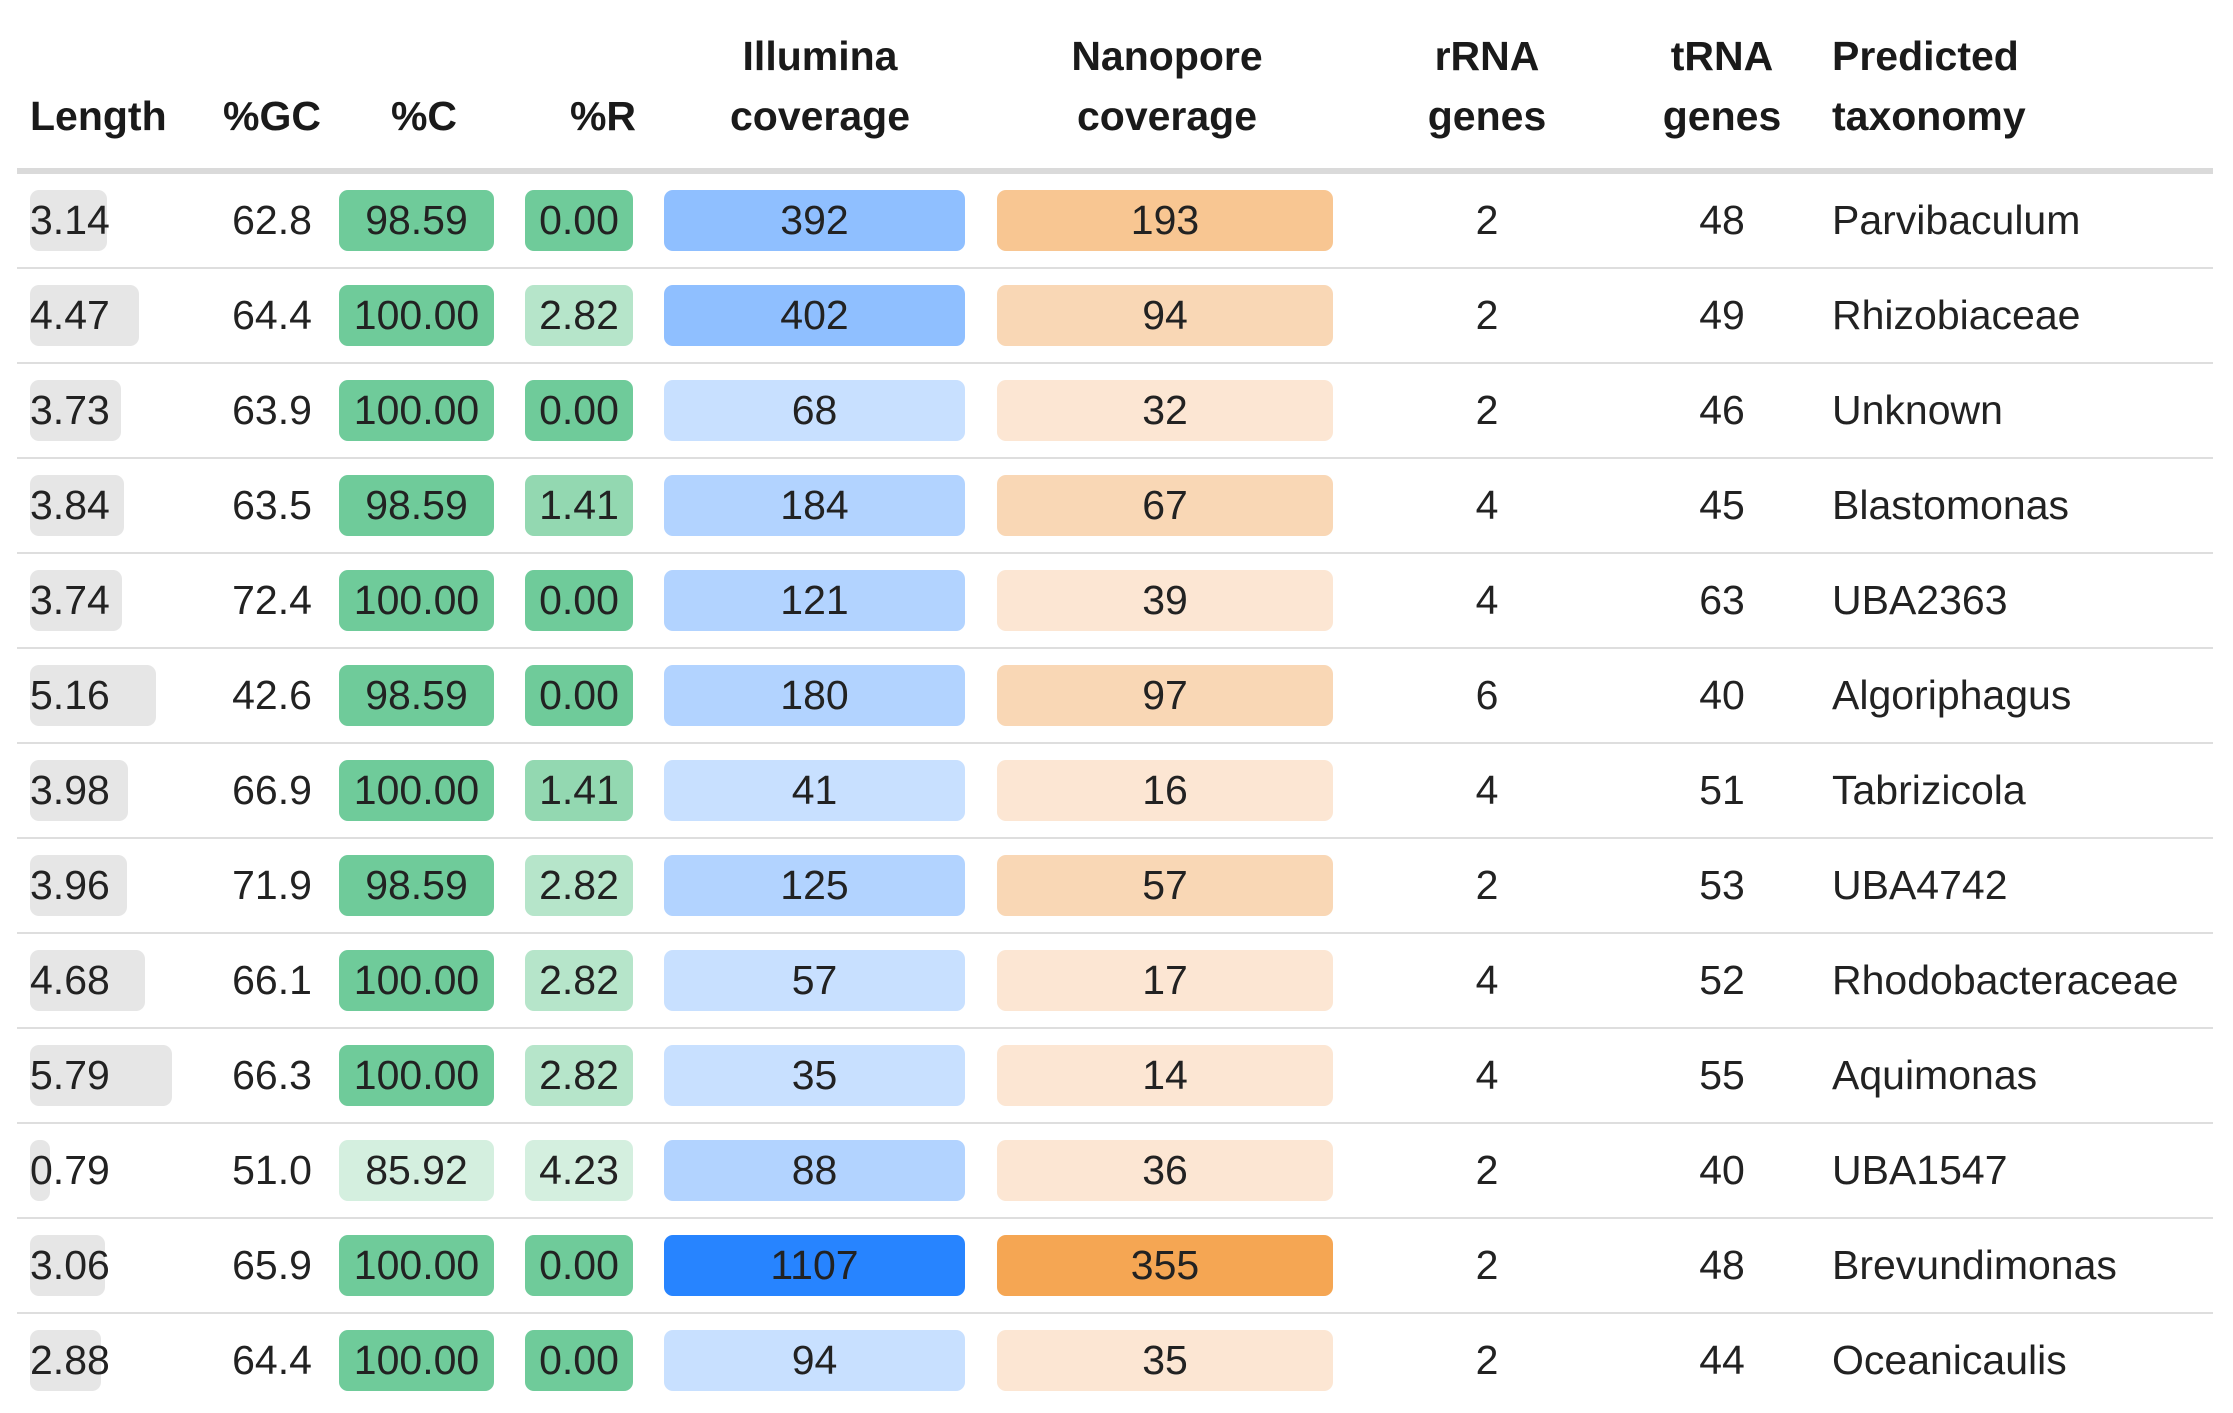 Image resolution: width=2233 pixels, height=1413 pixels. Describe the element at coordinates (70, 1170) in the screenshot. I see `cell-length: 0.79` at that location.